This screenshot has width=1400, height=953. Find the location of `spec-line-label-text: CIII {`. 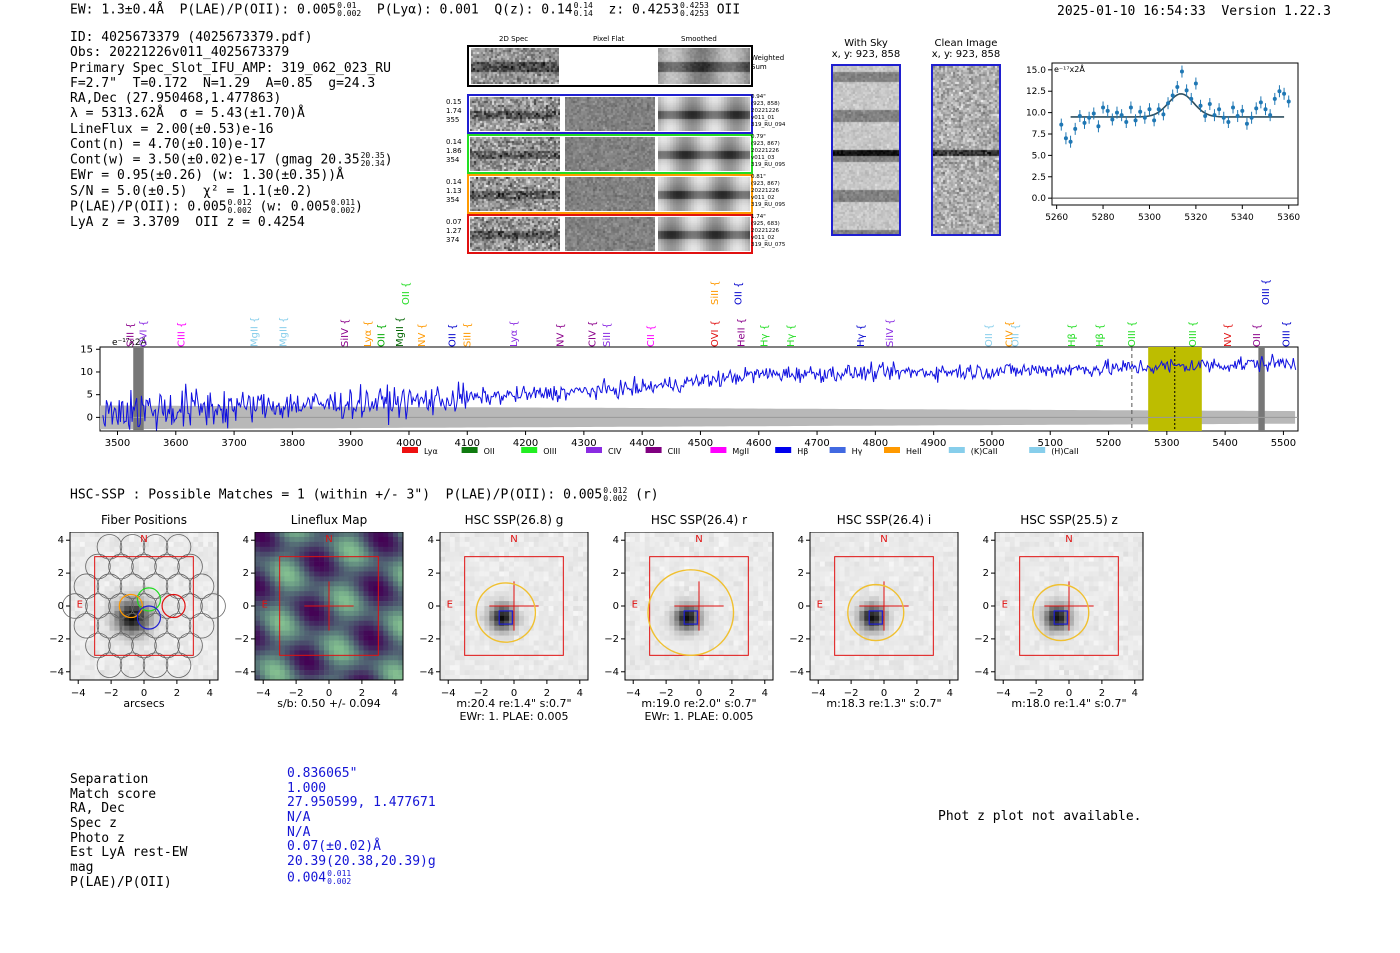

spec-line-label-text: CIII { is located at coordinates (182, 334).